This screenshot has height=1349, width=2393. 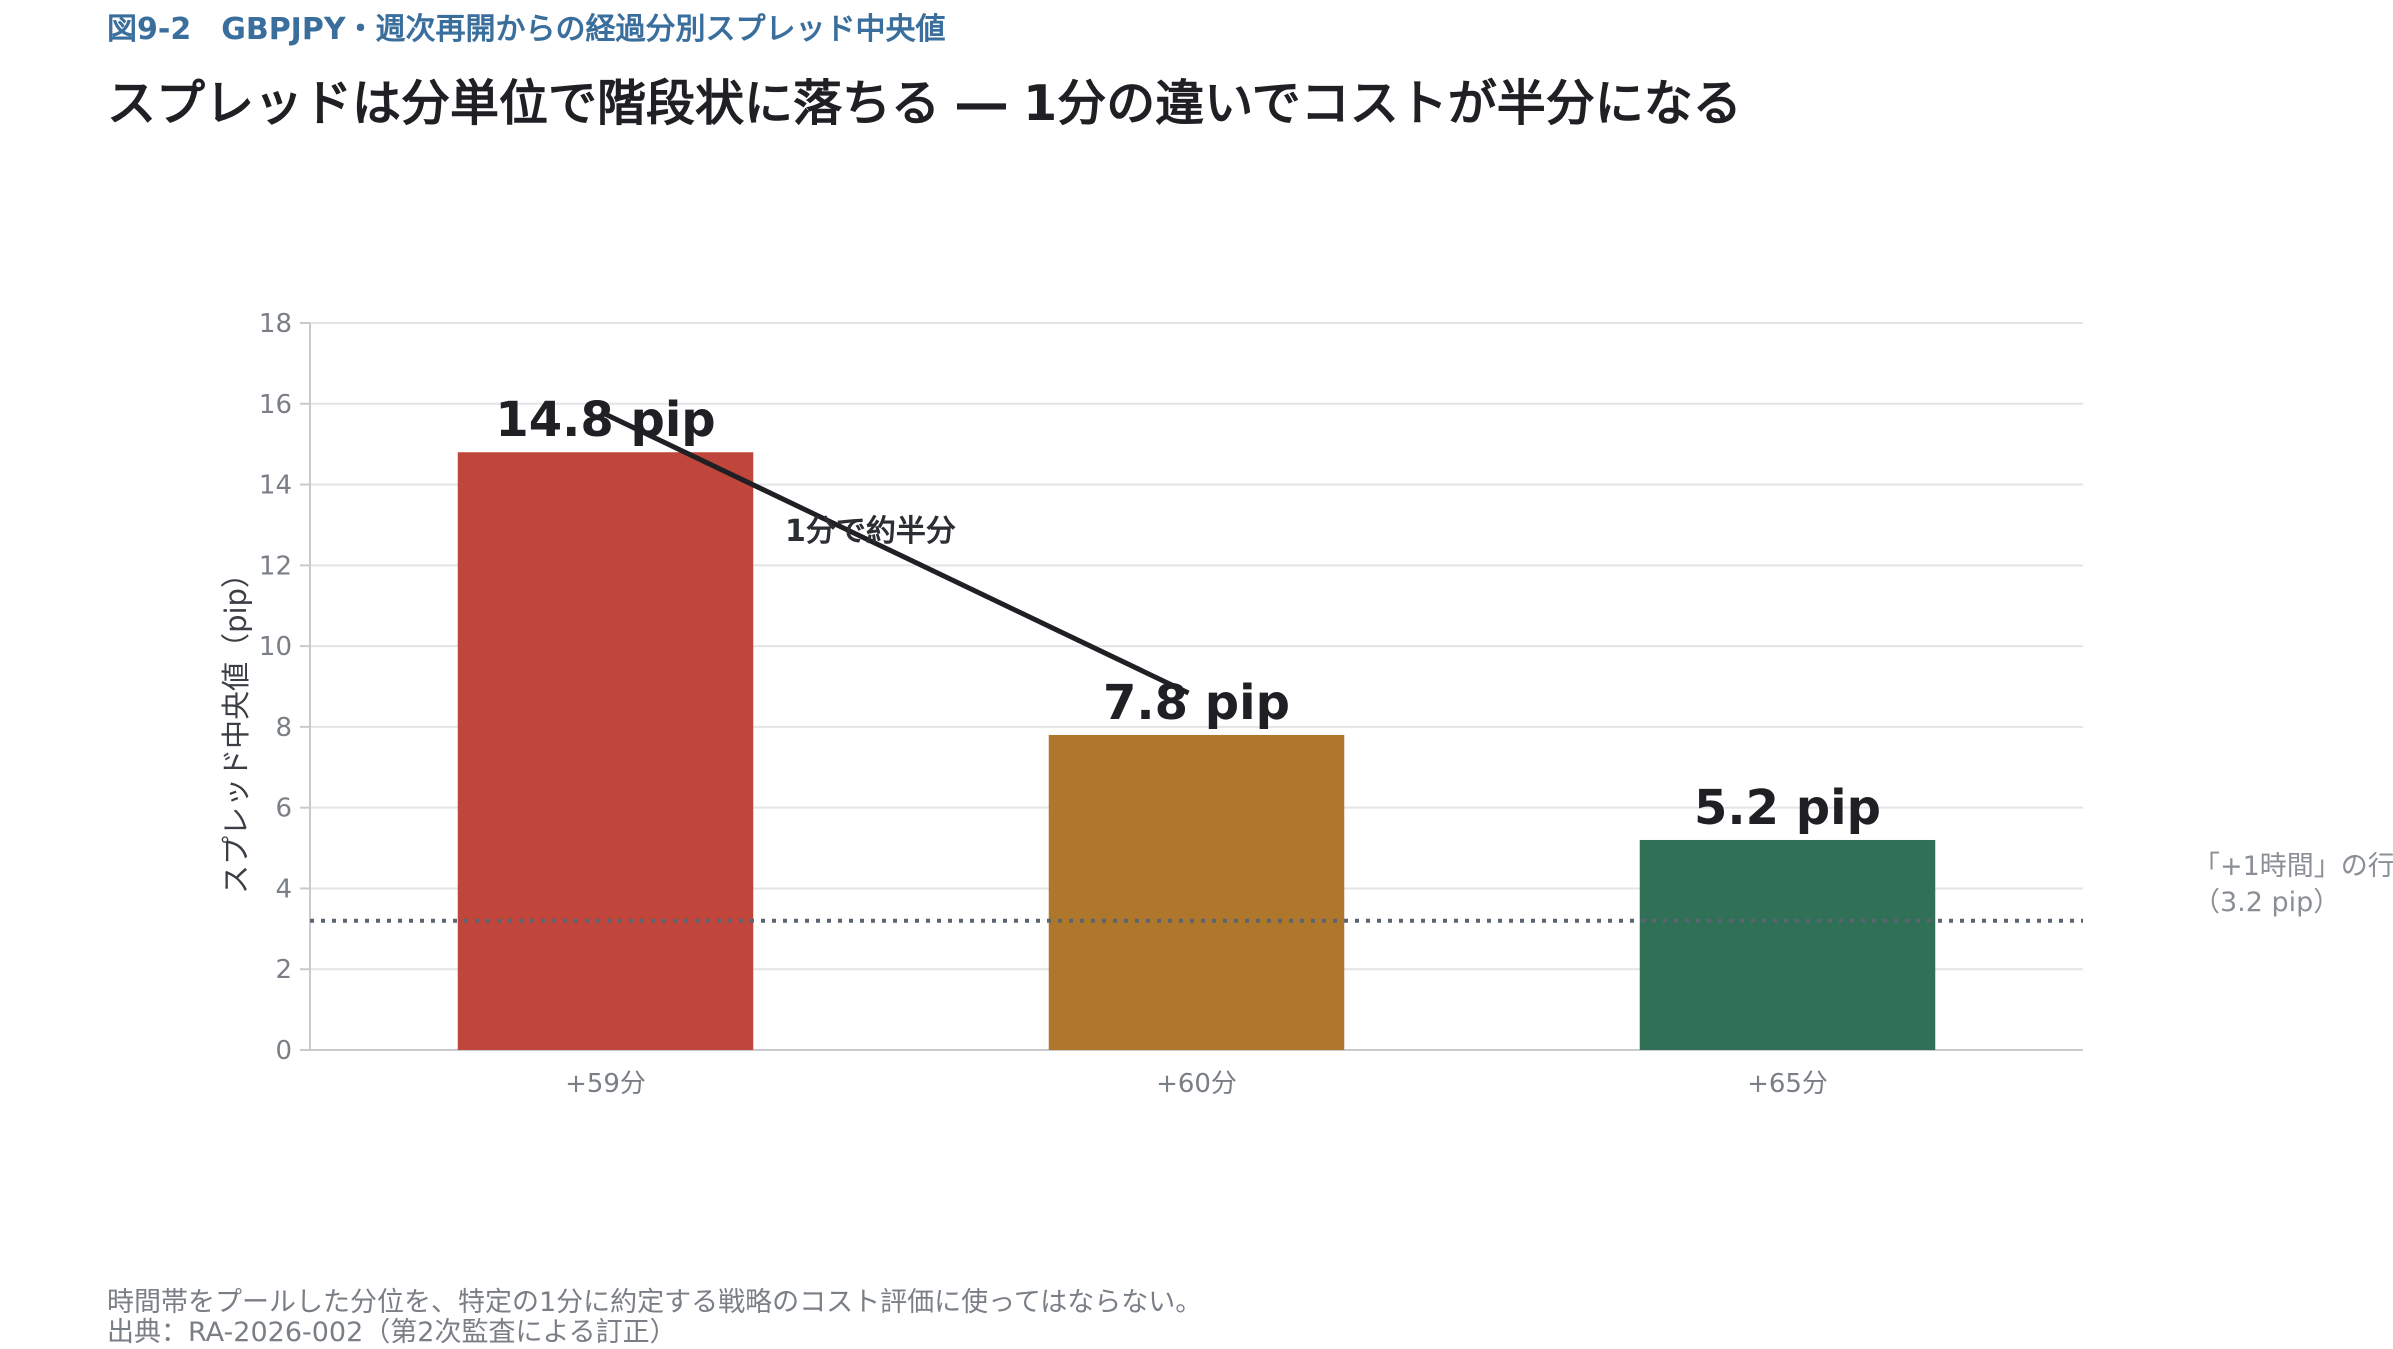 I want to click on x-axis-tick-labels: +59分 +60分 +65分, so click(x=1196, y=1084).